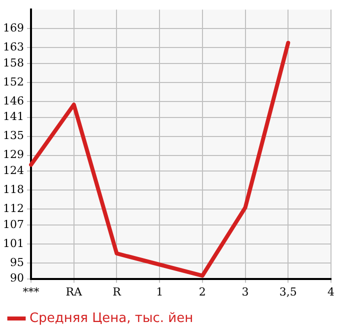  Describe the element at coordinates (13, 243) in the screenshot. I see `y-tick-label: 101` at that location.